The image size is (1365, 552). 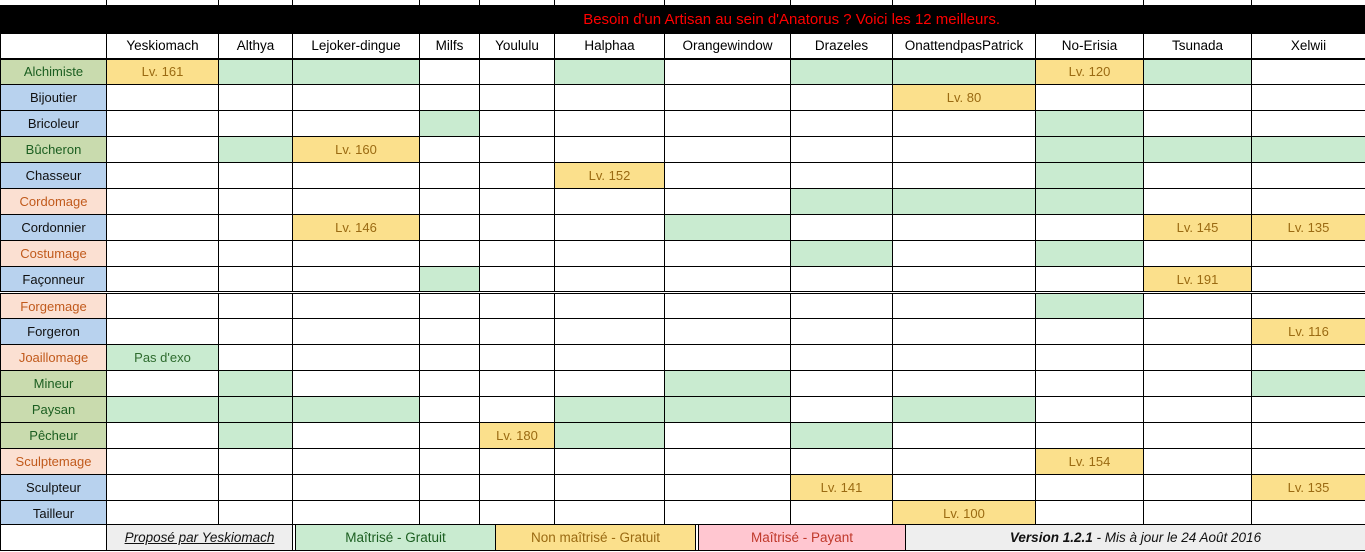 I want to click on cell-r8-c7, so click(x=841, y=279).